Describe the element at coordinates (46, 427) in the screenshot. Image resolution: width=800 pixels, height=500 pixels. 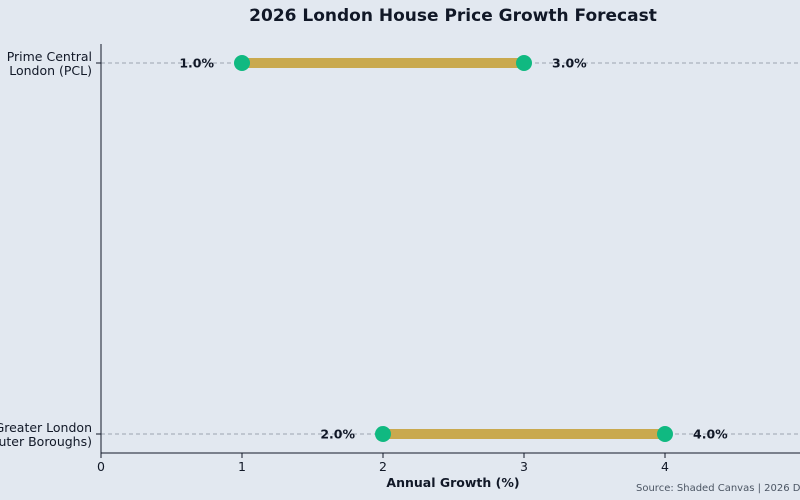
I see `category-label-line: Greater London` at that location.